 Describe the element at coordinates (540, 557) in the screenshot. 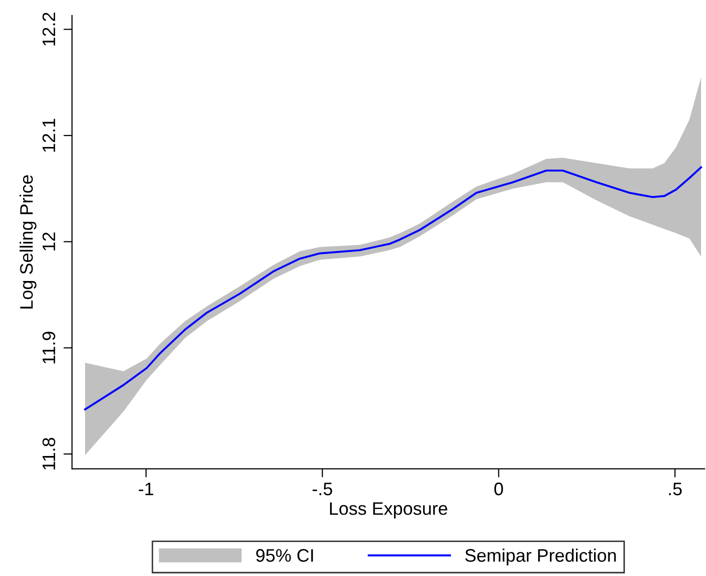

I see `legend-label: Semipar Prediction` at that location.